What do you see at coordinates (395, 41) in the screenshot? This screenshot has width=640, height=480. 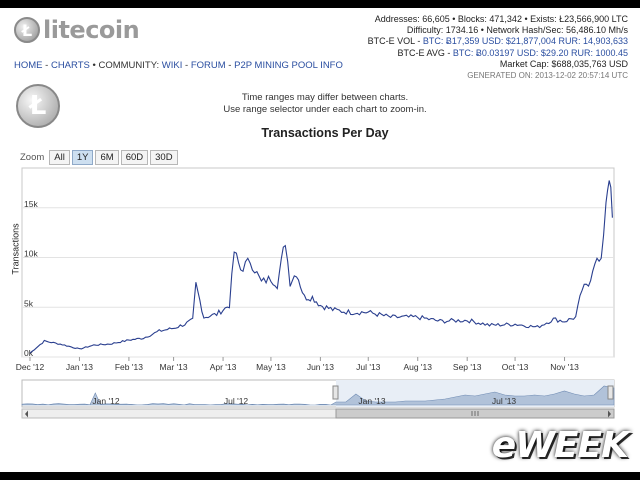 I see `volume-label: BTC-E VOL -` at bounding box center [395, 41].